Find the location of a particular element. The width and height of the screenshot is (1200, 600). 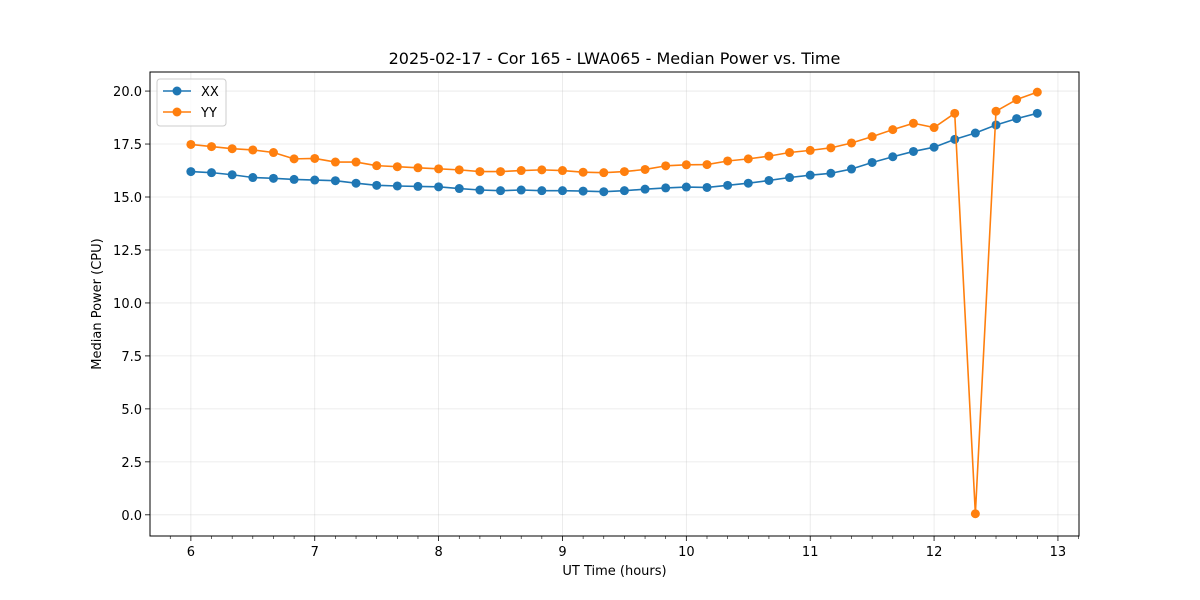

y-tick-label: 15.0 is located at coordinates (127, 198).